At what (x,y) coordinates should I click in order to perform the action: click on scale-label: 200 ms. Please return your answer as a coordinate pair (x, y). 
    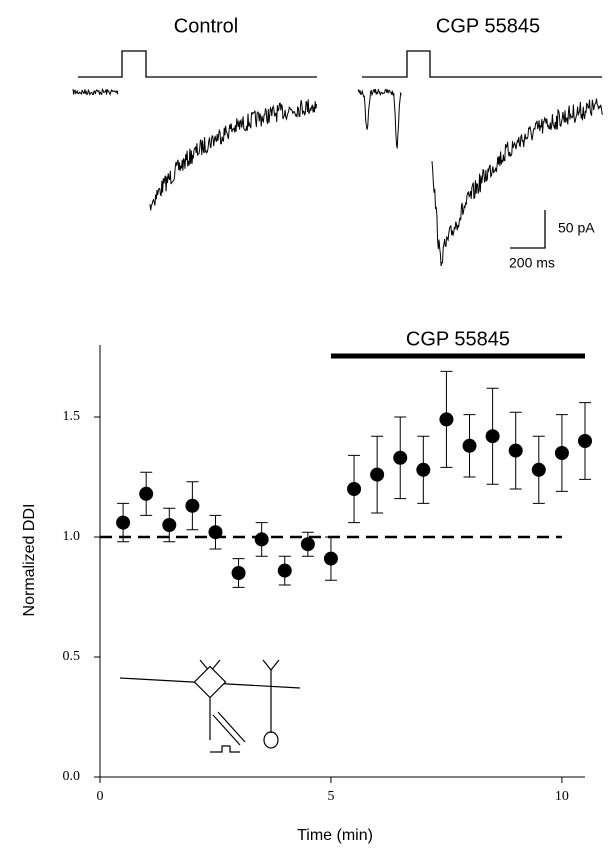
    Looking at the image, I should click on (532, 263).